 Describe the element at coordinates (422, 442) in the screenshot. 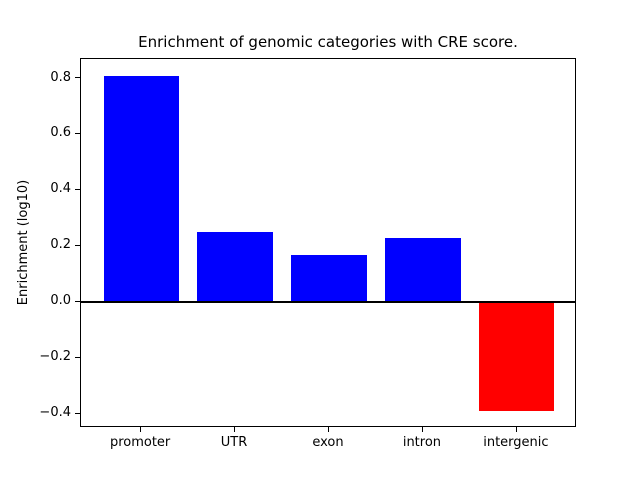

I see `x-tick-label-intron: intron` at that location.